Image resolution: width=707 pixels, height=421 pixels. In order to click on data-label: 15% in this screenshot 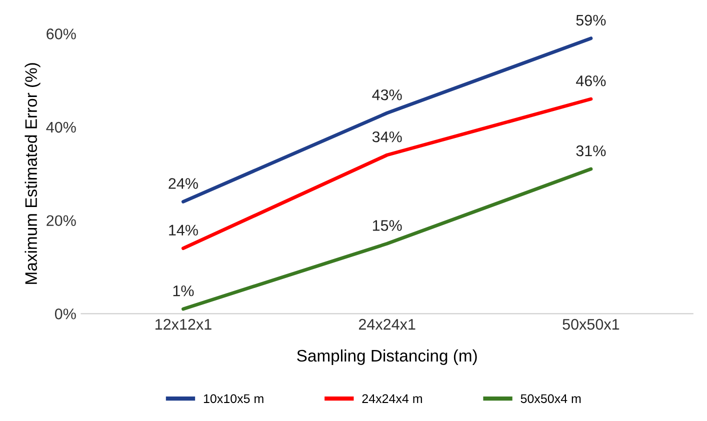, I will do `click(387, 225)`.